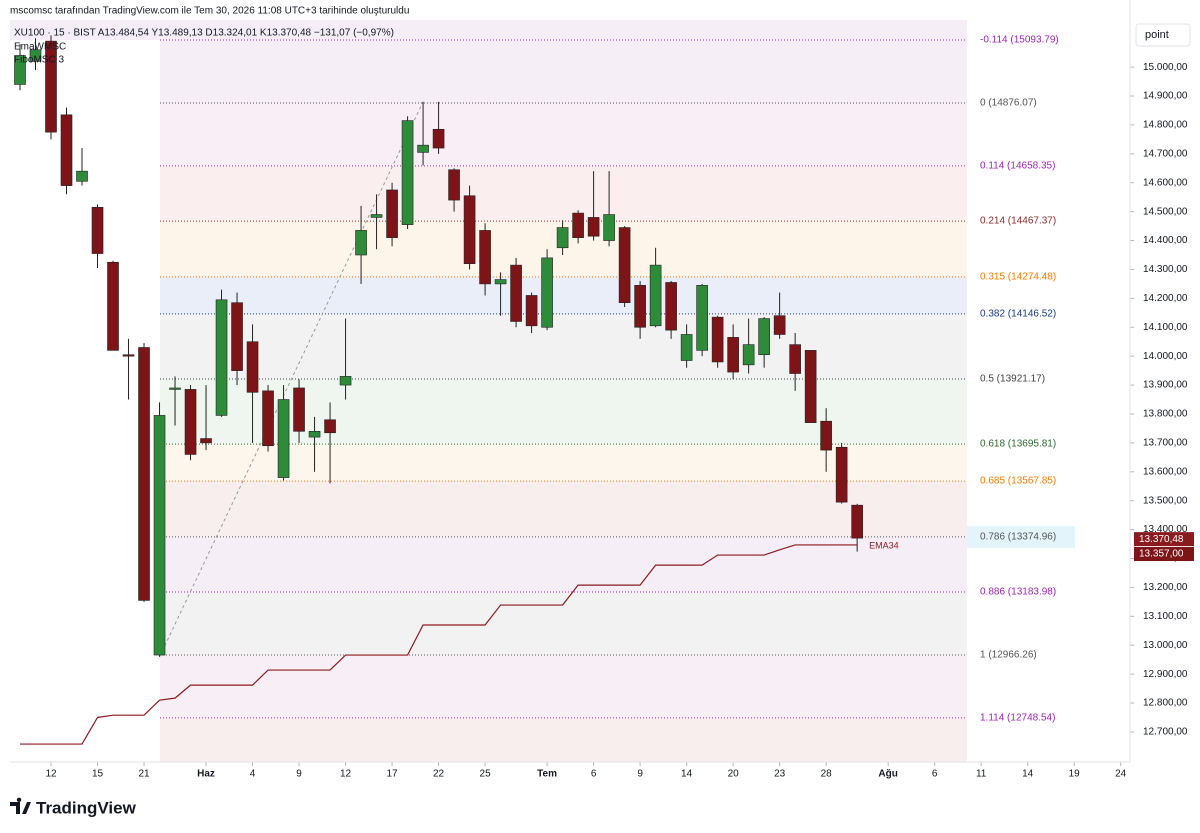 This screenshot has width=1200, height=833. I want to click on x-tick-label: Tem, so click(547, 774).